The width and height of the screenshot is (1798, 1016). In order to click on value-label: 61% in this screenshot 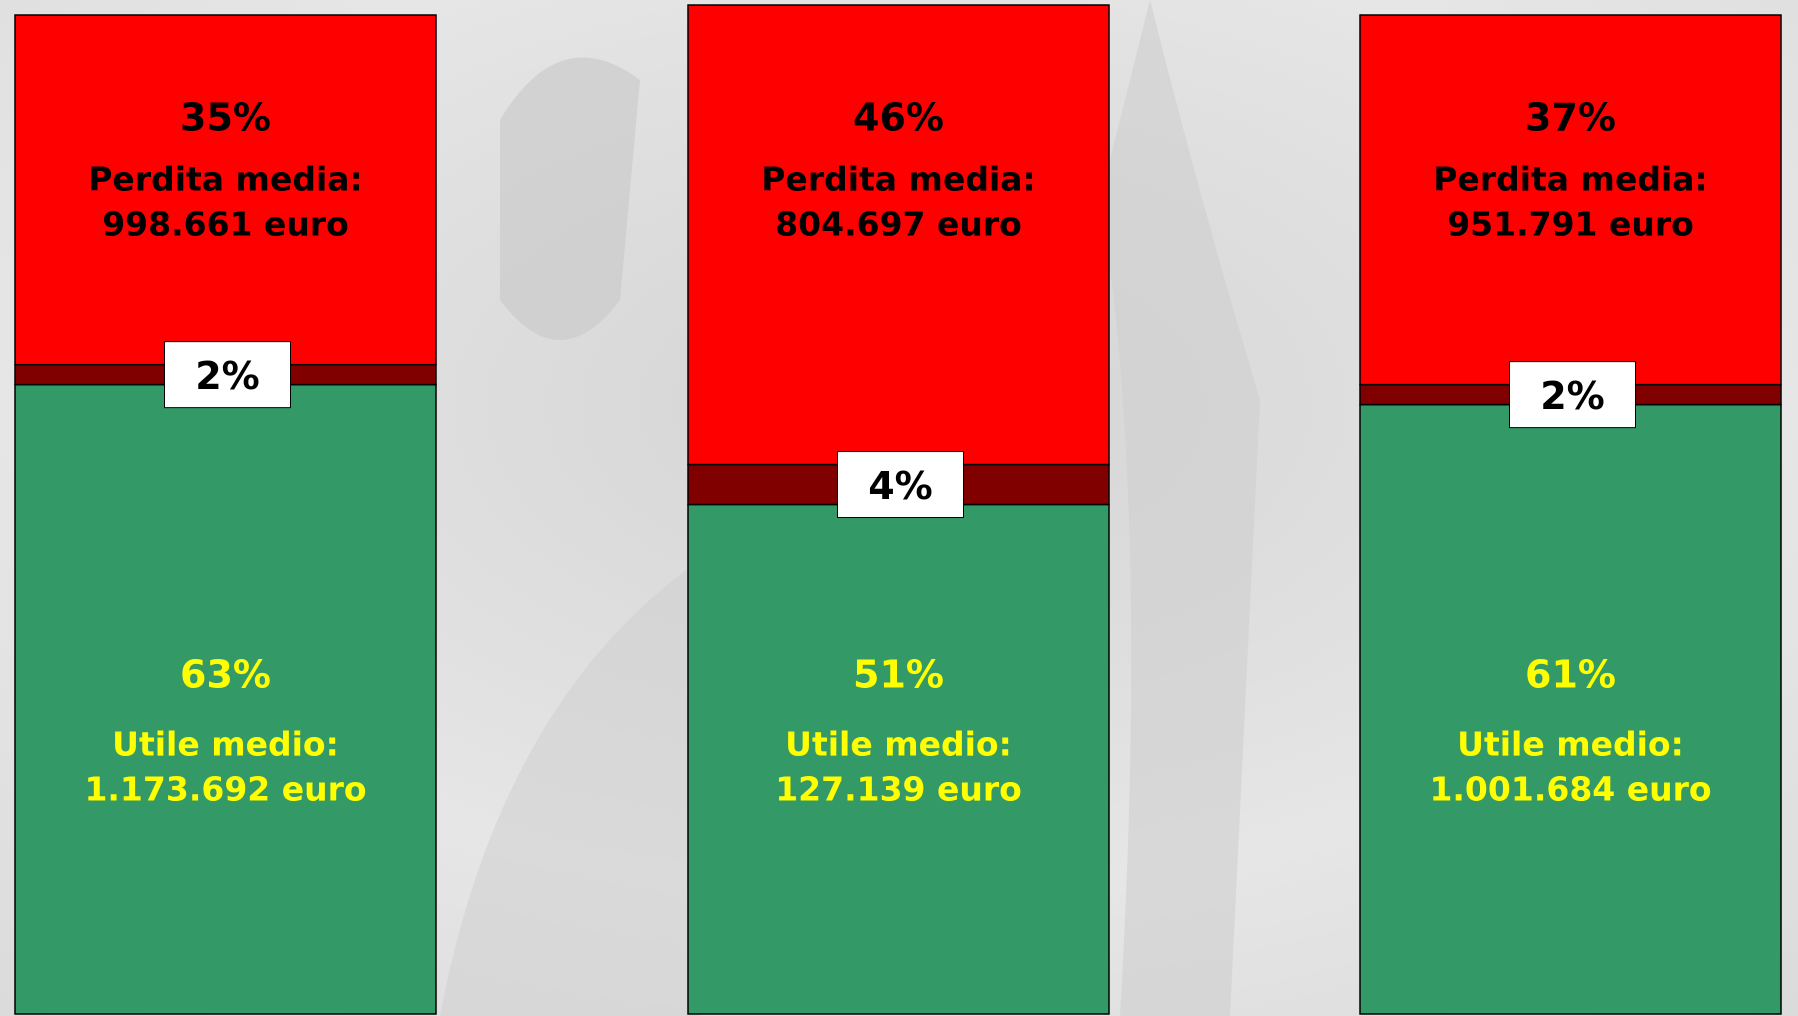, I will do `click(1570, 675)`.